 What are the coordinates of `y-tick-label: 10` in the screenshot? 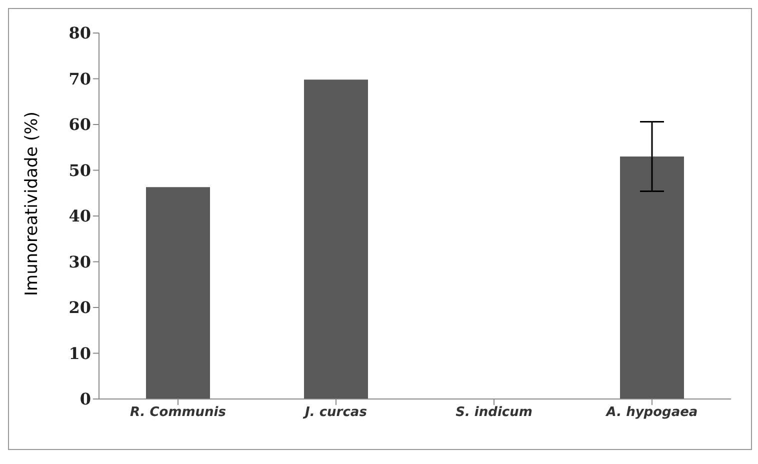 It's located at (79, 353).